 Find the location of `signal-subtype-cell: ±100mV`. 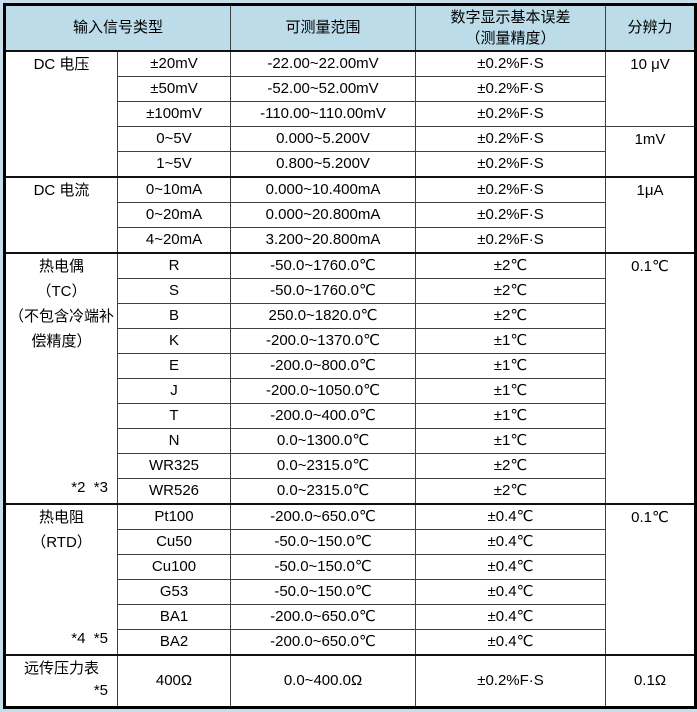

signal-subtype-cell: ±100mV is located at coordinates (174, 113).